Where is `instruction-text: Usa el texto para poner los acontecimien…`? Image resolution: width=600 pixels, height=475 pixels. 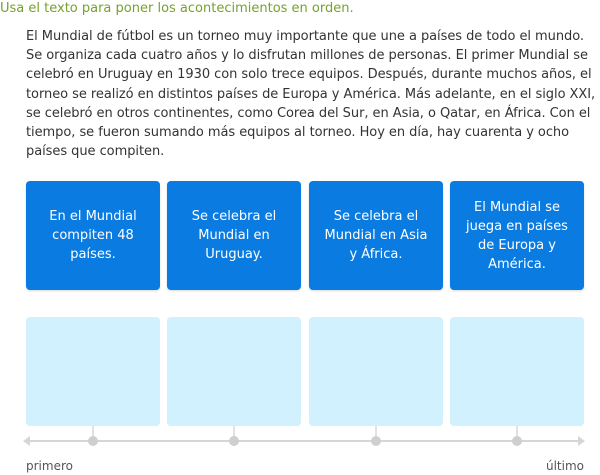 instruction-text: Usa el texto para poner los acontecimien… is located at coordinates (177, 8).